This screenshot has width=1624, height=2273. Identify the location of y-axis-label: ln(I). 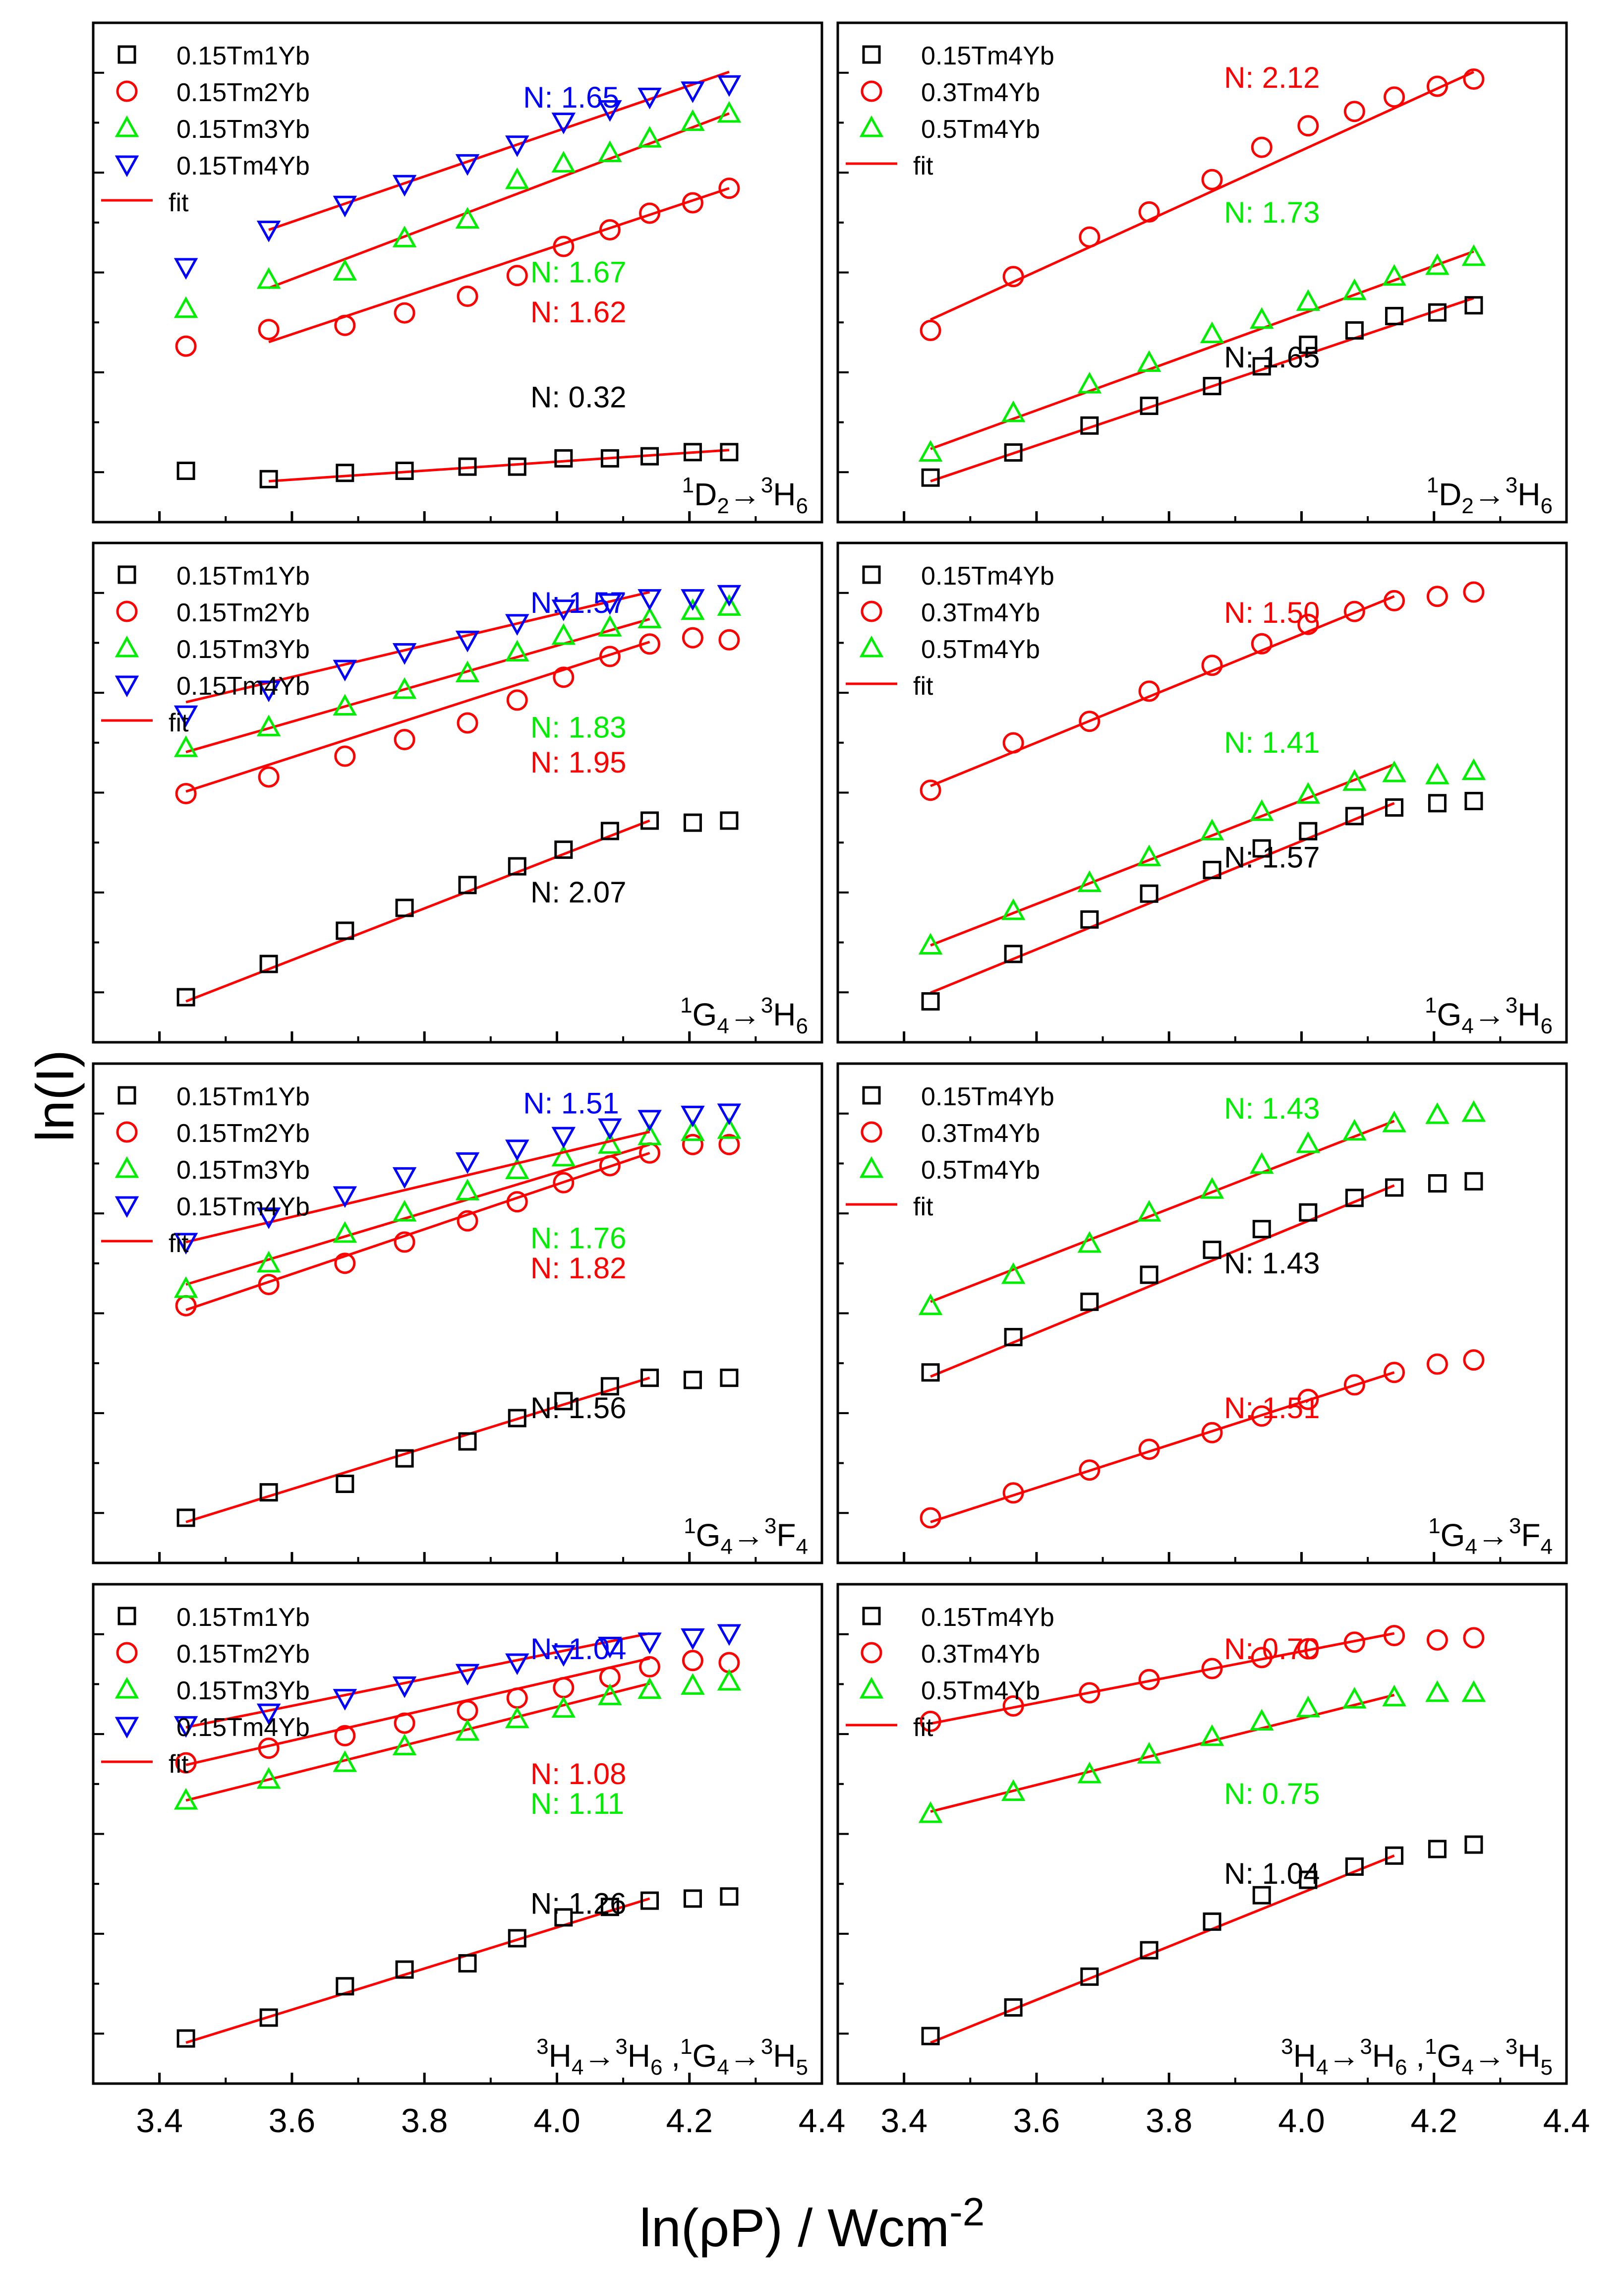
(55, 1096).